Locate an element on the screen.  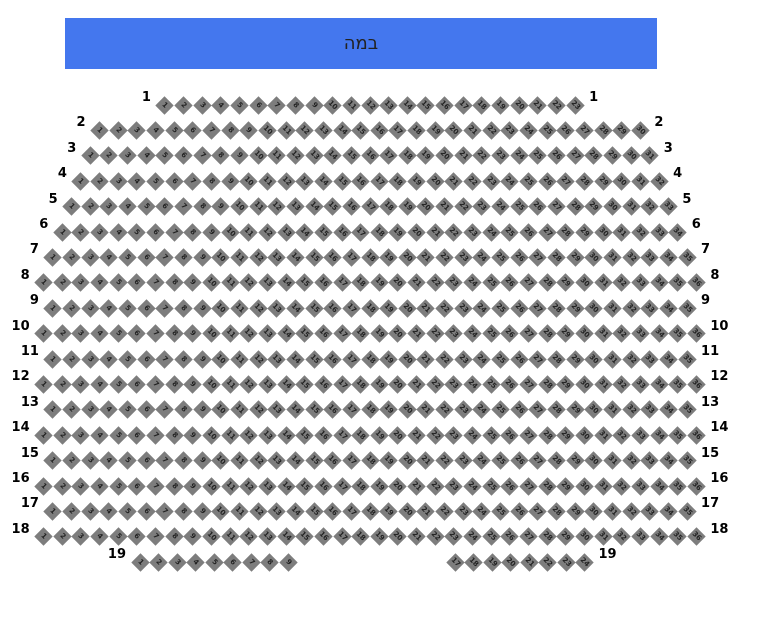
seat: 31 is located at coordinates (603, 435).